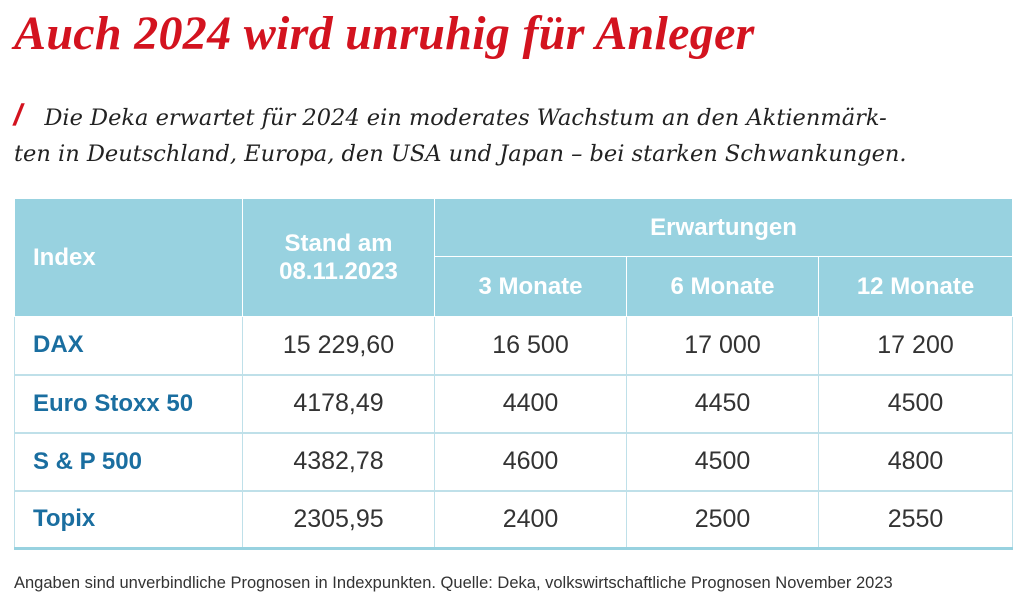  Describe the element at coordinates (338, 243) in the screenshot. I see `header-stand-line1: Stand am` at that location.